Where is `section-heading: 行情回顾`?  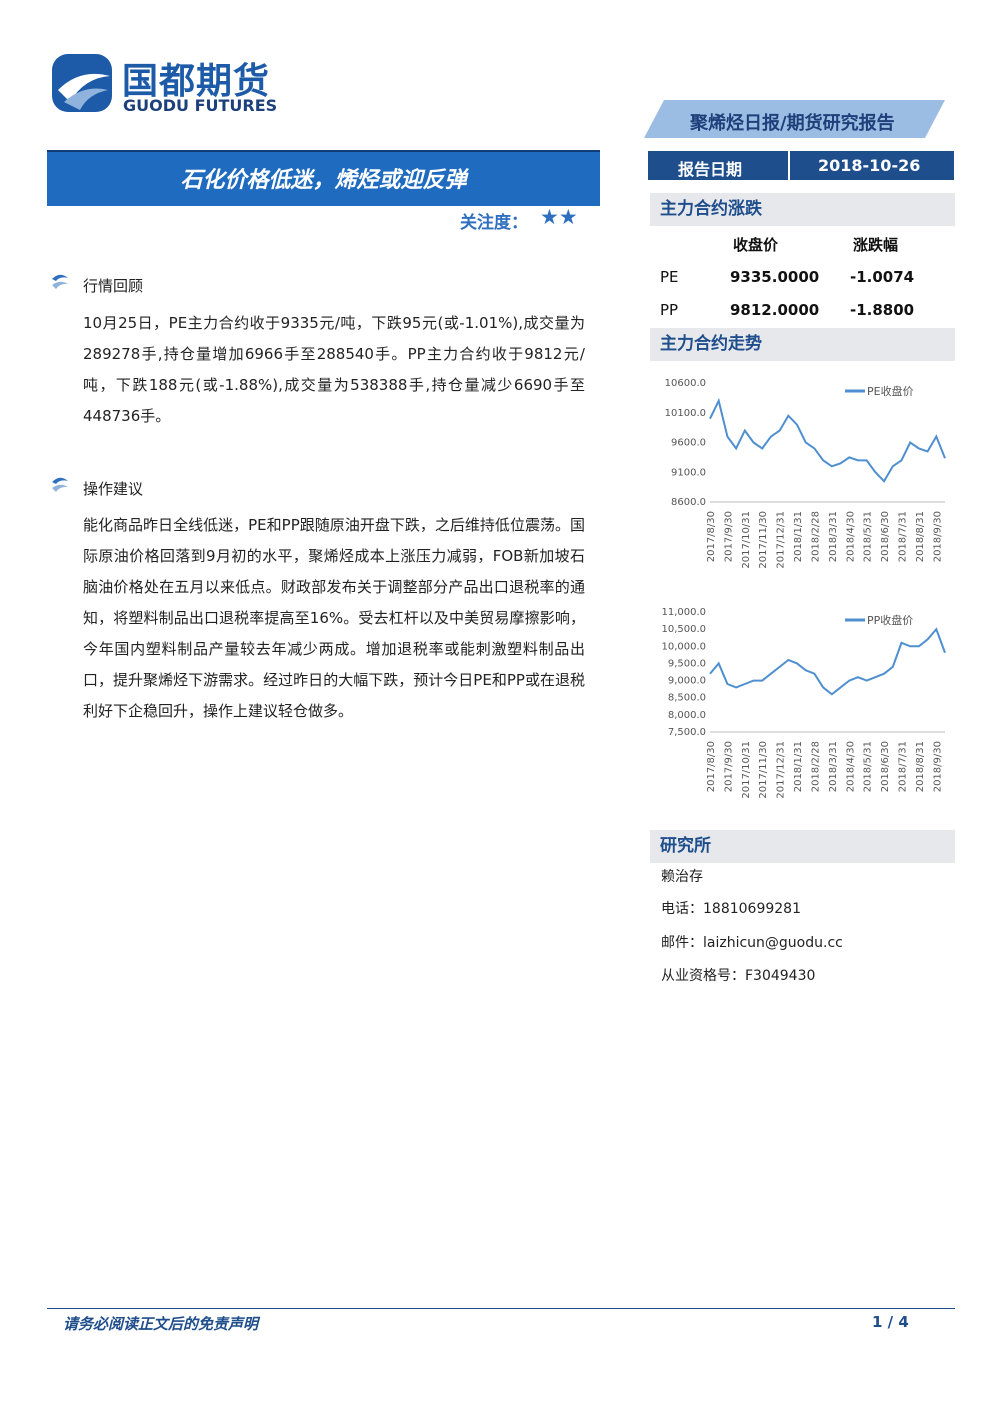 section-heading: 行情回顾 is located at coordinates (113, 286).